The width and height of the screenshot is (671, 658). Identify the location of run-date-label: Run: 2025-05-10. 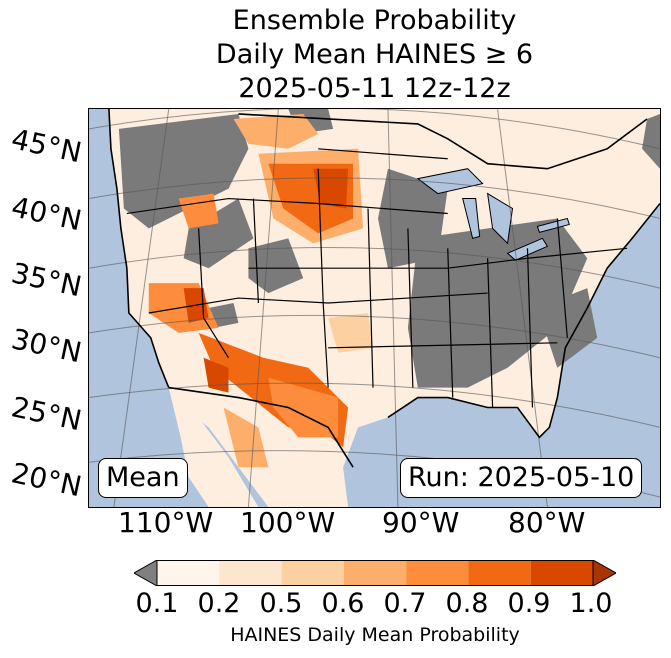
(521, 478).